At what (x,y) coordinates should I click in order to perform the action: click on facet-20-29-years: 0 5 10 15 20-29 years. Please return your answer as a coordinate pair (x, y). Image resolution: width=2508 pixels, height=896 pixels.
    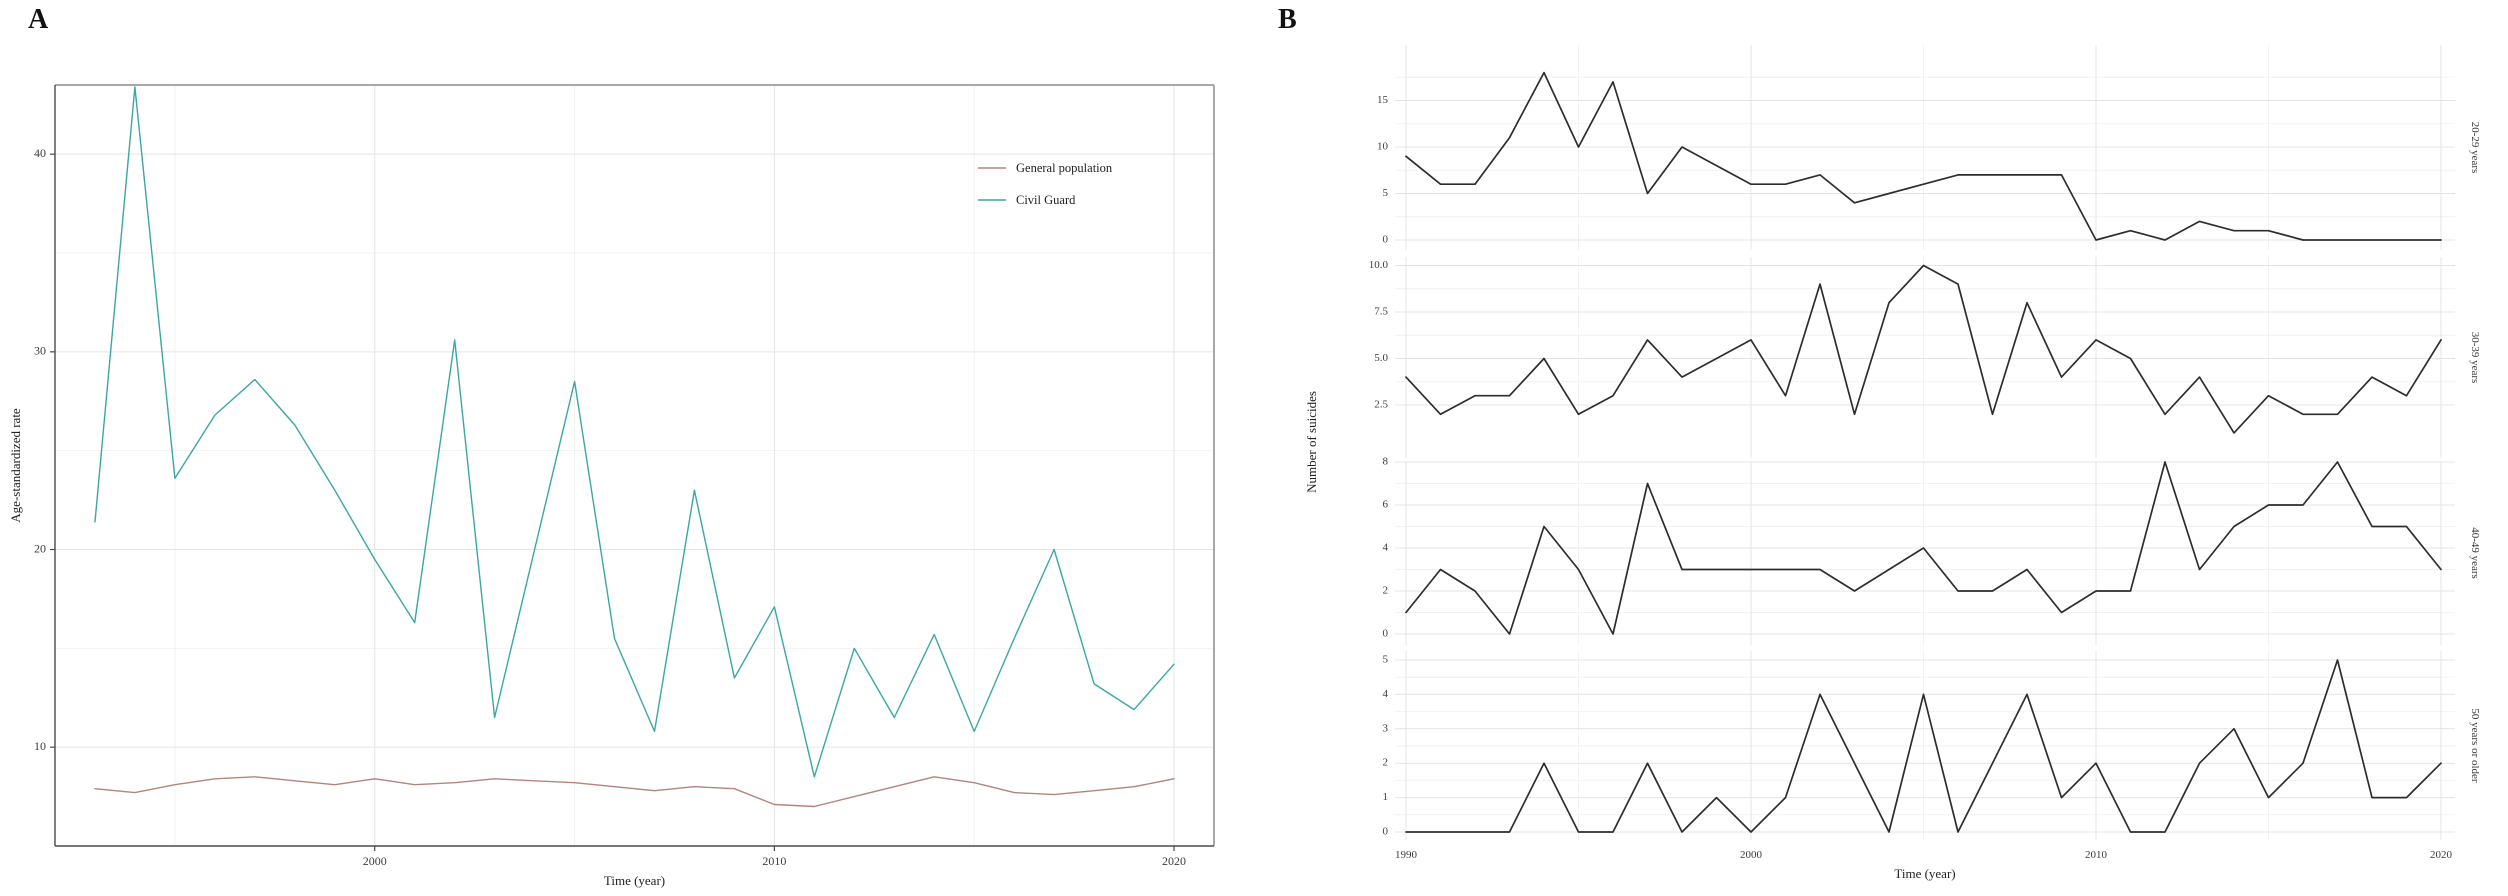
    Looking at the image, I should click on (1929, 147).